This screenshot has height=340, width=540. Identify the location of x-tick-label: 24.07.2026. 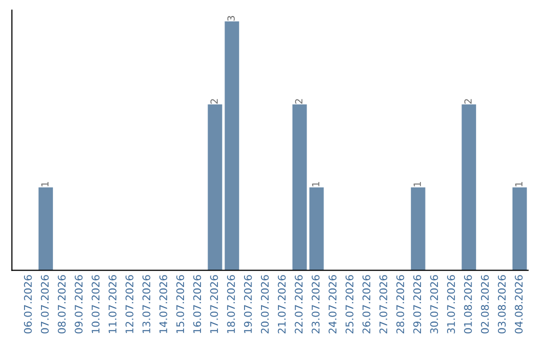
(332, 304).